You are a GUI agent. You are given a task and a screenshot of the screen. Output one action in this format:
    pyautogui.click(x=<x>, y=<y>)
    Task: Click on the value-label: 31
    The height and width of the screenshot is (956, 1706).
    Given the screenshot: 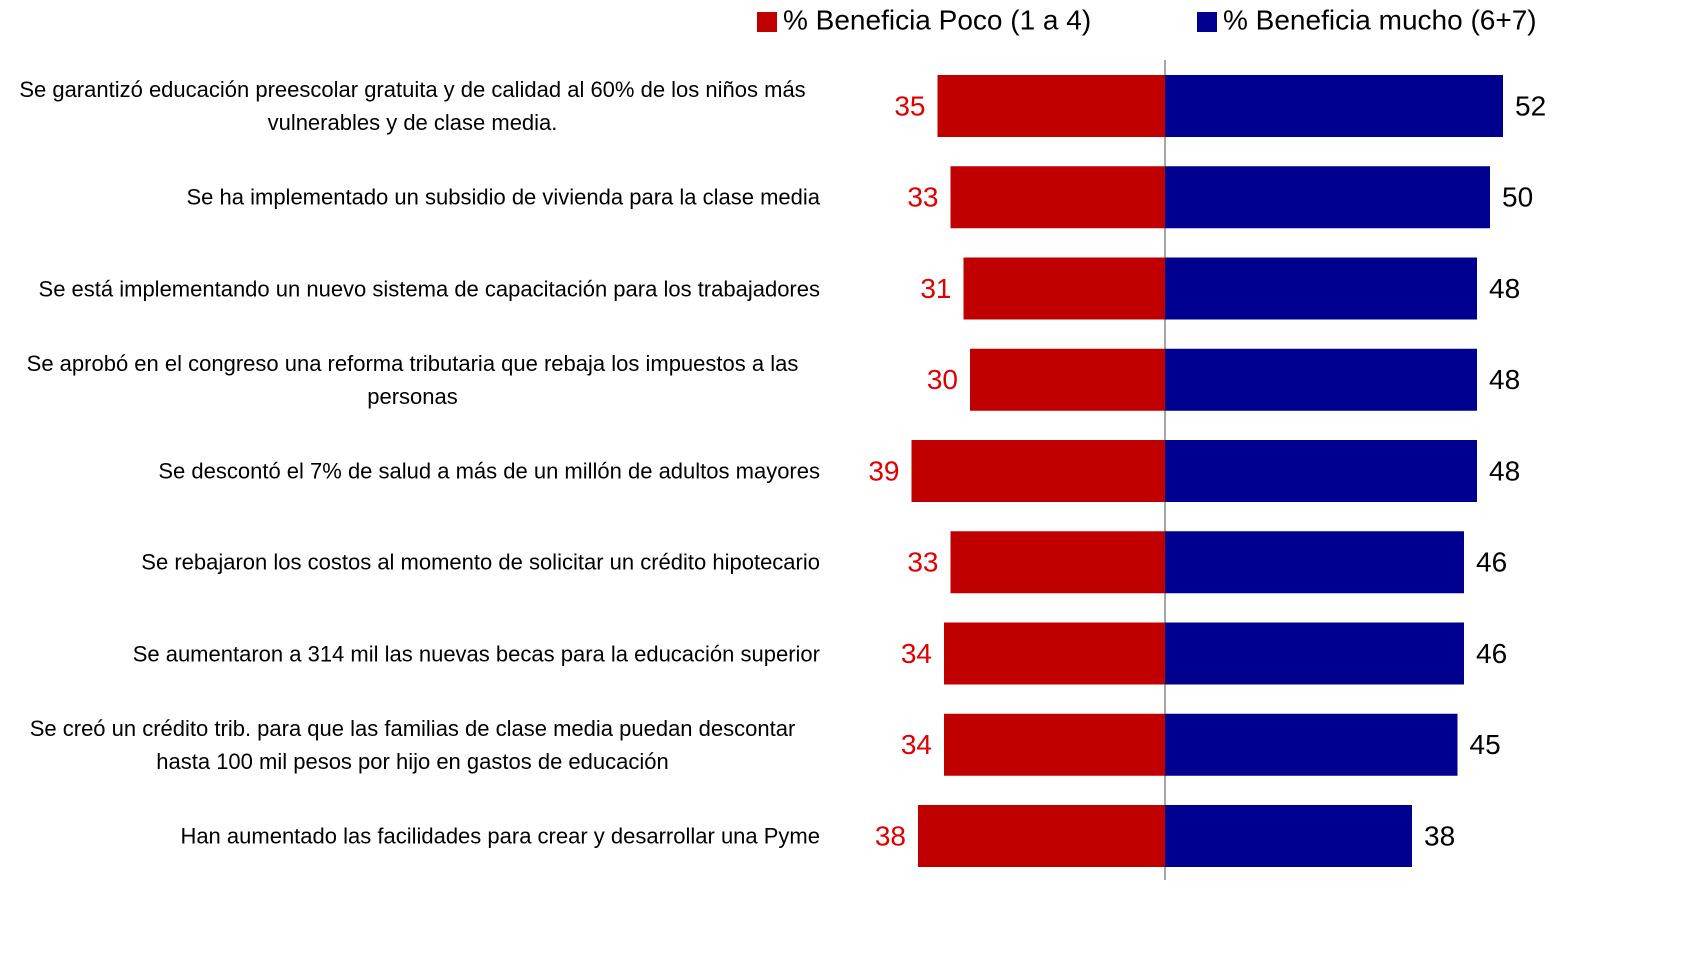 What is the action you would take?
    pyautogui.click(x=935, y=288)
    